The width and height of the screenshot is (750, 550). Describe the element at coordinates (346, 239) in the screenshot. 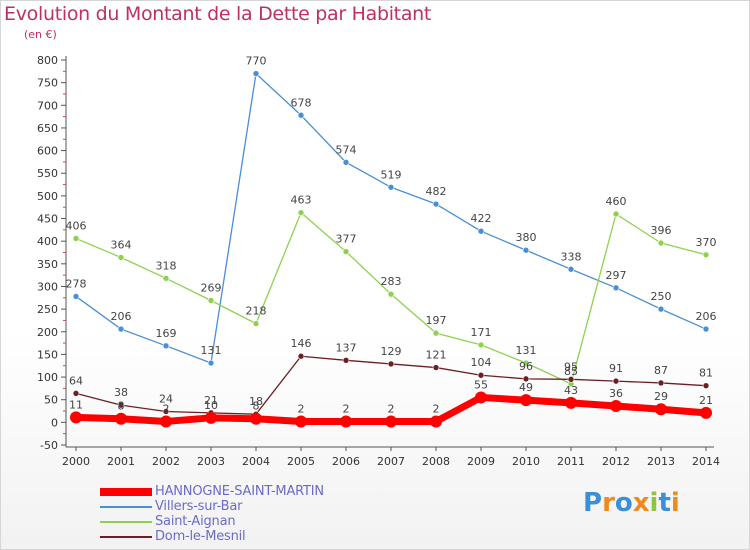

I see `data-label: 377` at that location.